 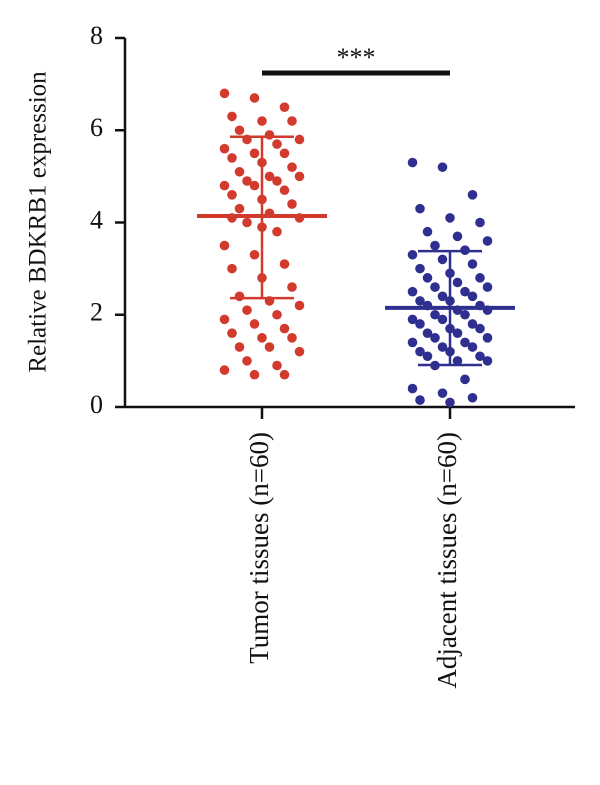 I want to click on x-tick-label: Tumor tissues (n=60), so click(x=259, y=548).